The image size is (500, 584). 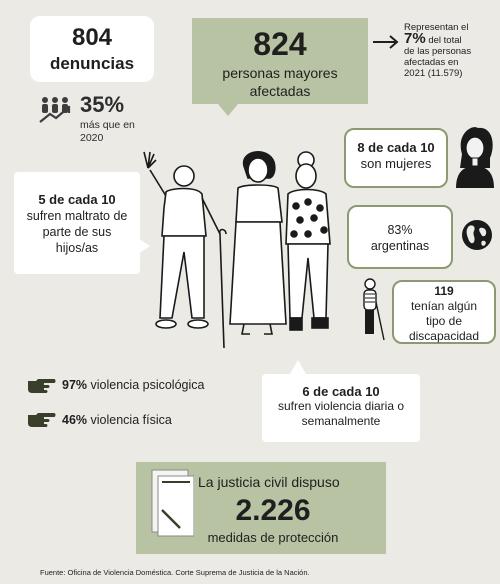 I want to click on aumento-label-1: más que en, so click(x=107, y=125).